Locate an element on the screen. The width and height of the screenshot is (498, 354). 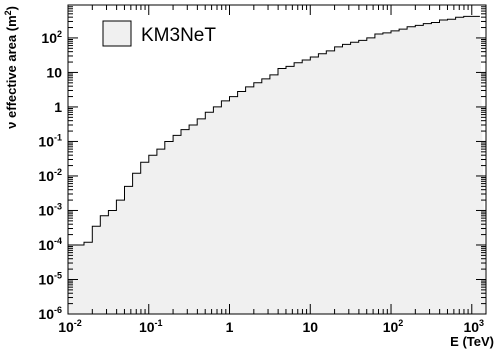
x-tick-label: 10² is located at coordinates (393, 326).